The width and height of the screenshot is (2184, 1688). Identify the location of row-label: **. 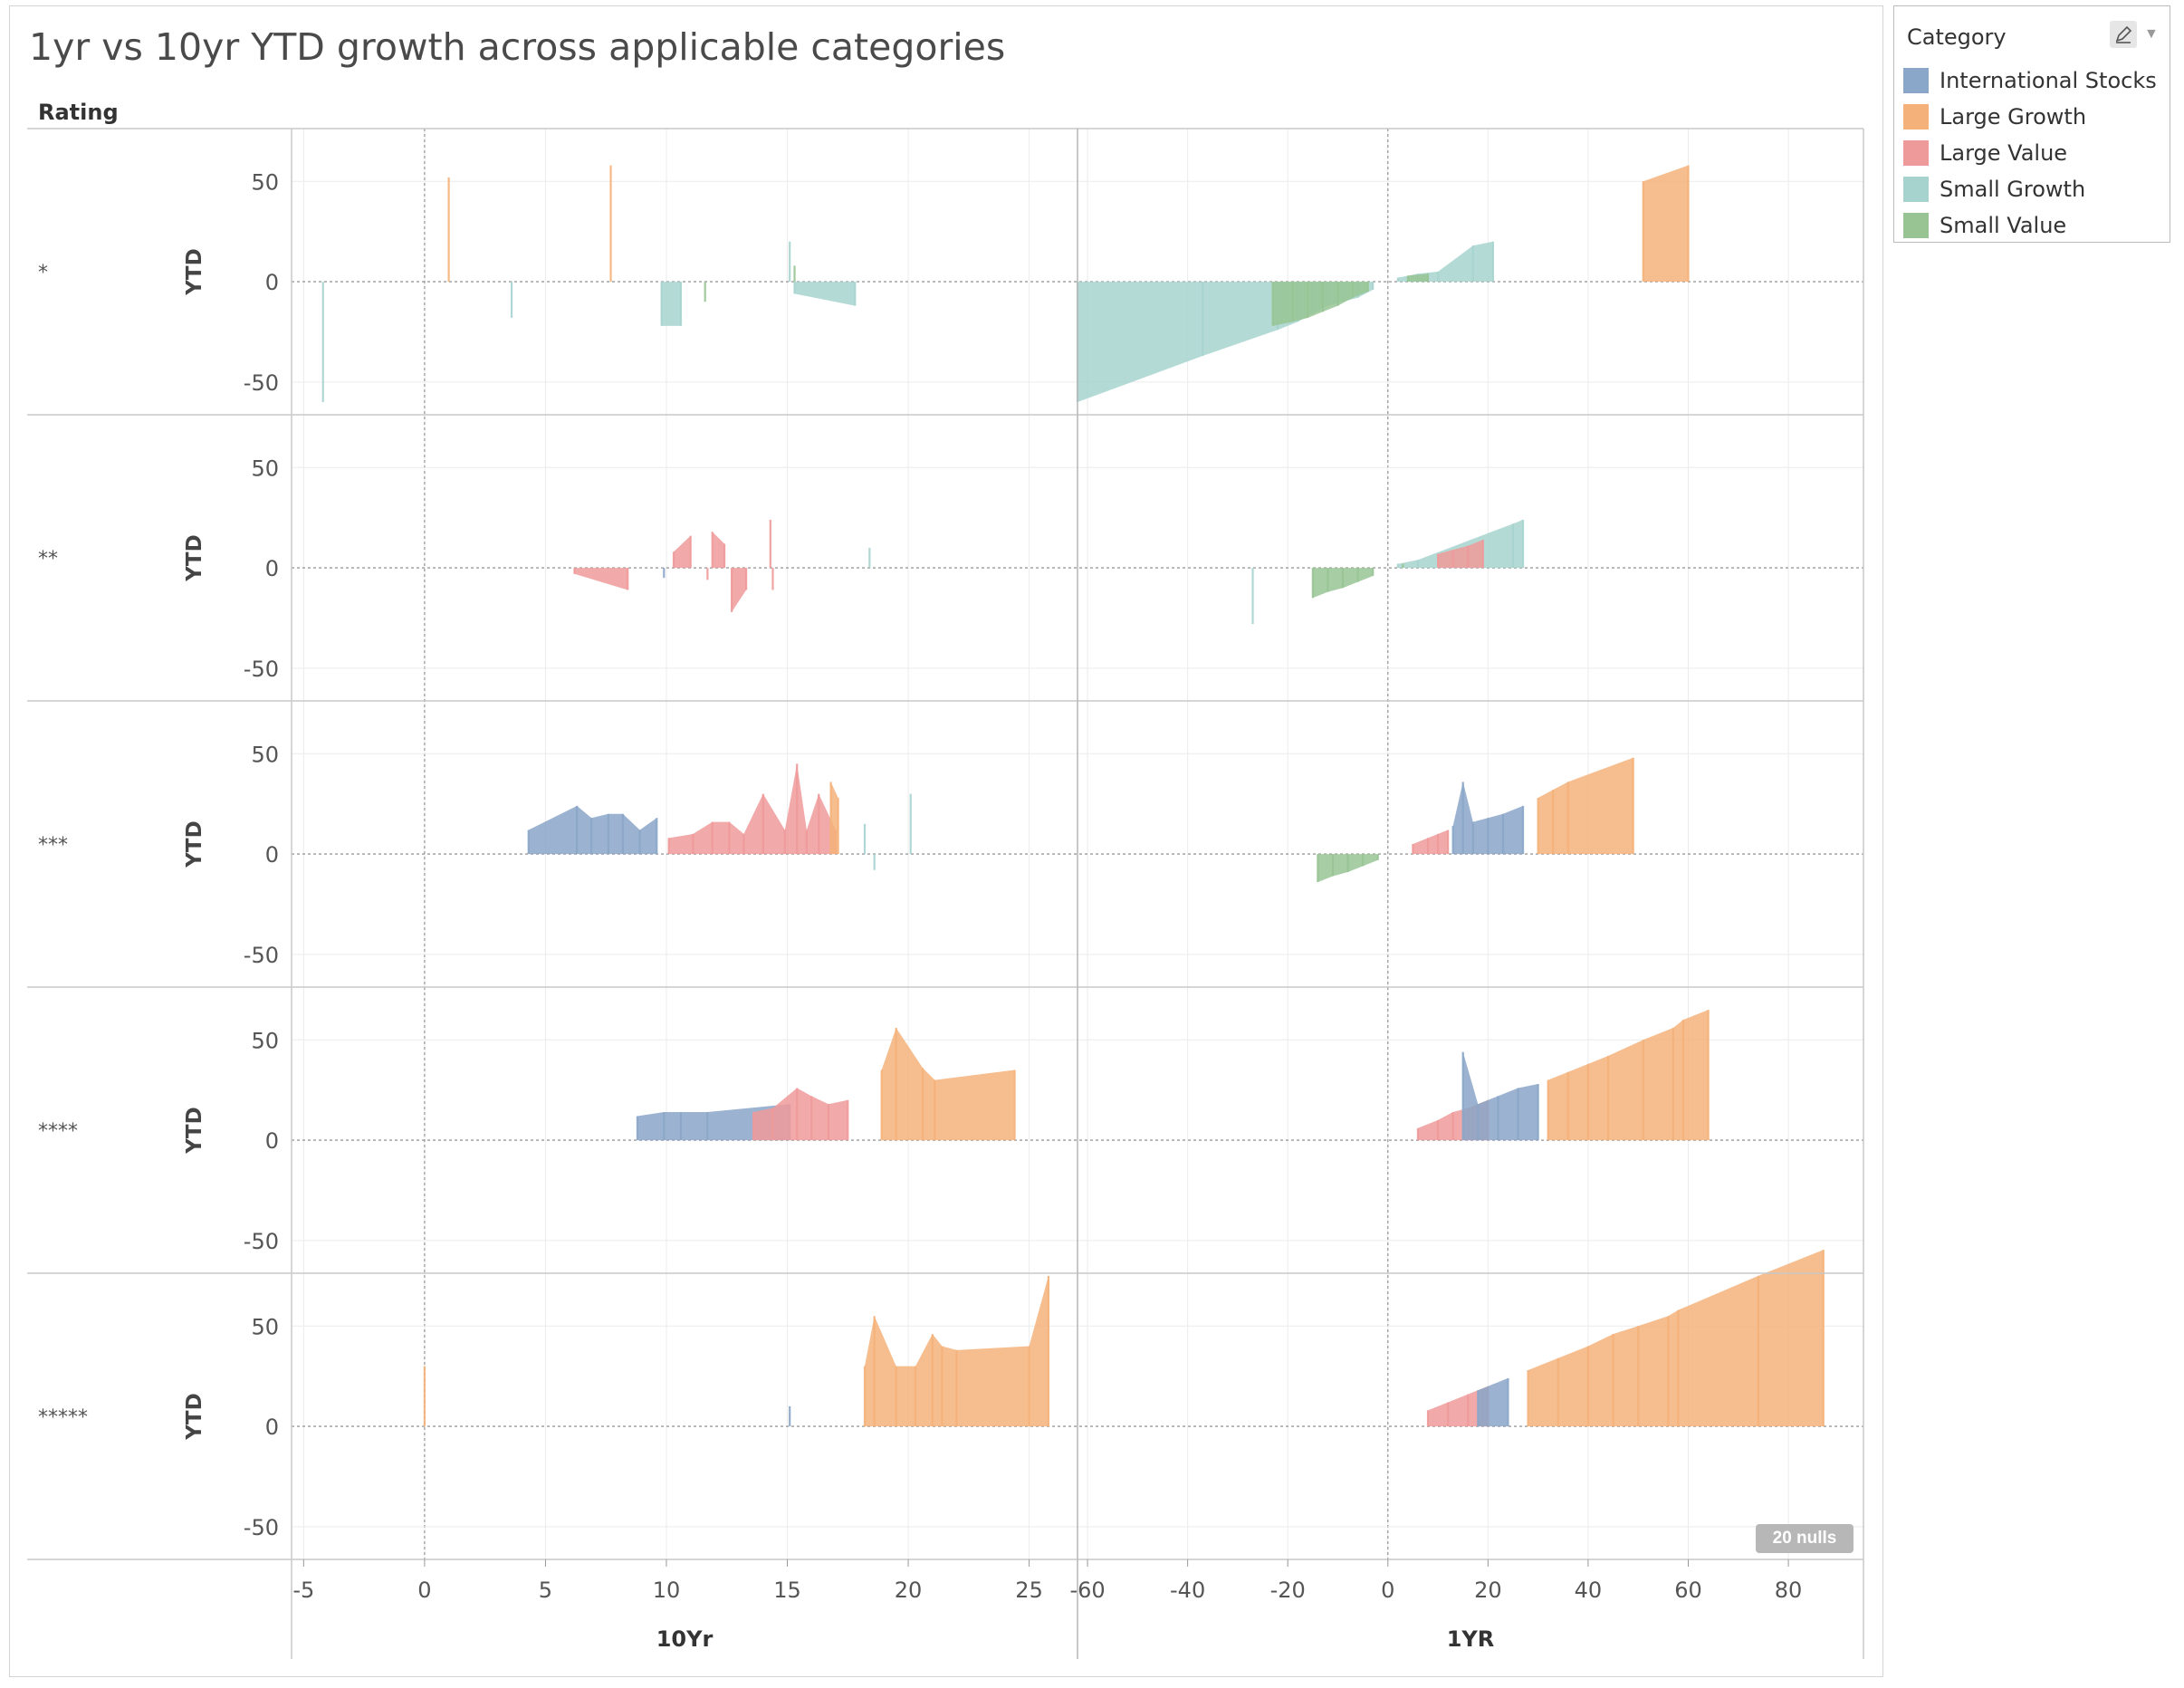
(48, 559).